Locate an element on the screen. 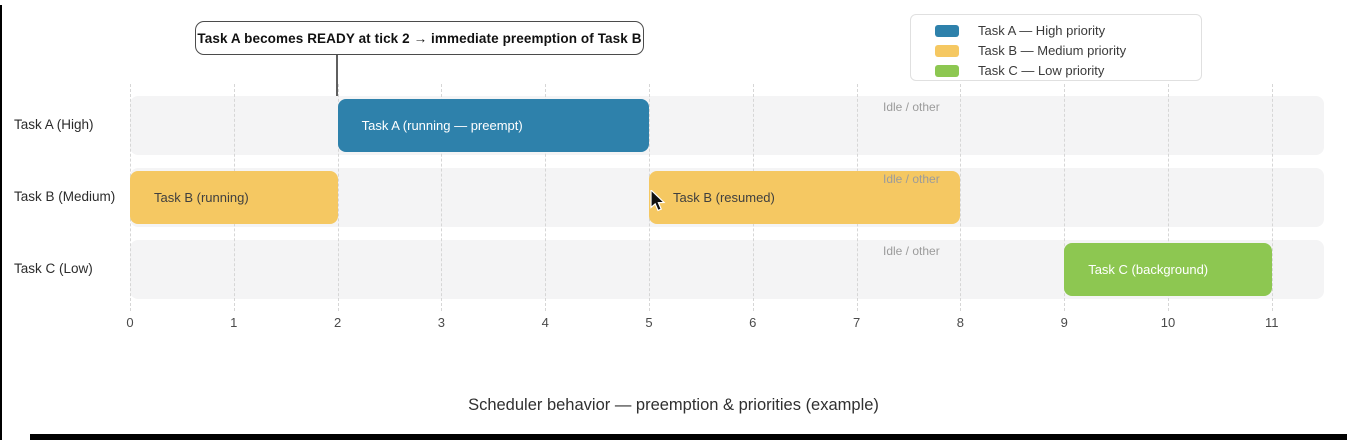 The height and width of the screenshot is (440, 1347). x-tick-label: 9 is located at coordinates (1064, 322).